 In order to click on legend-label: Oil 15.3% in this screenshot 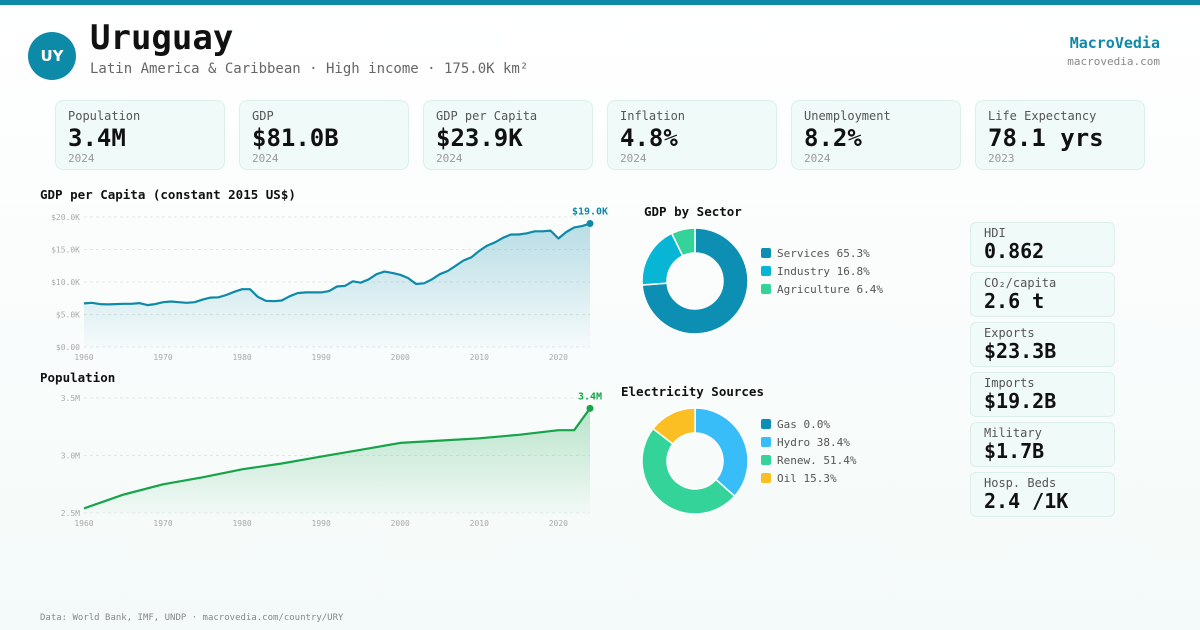, I will do `click(807, 478)`.